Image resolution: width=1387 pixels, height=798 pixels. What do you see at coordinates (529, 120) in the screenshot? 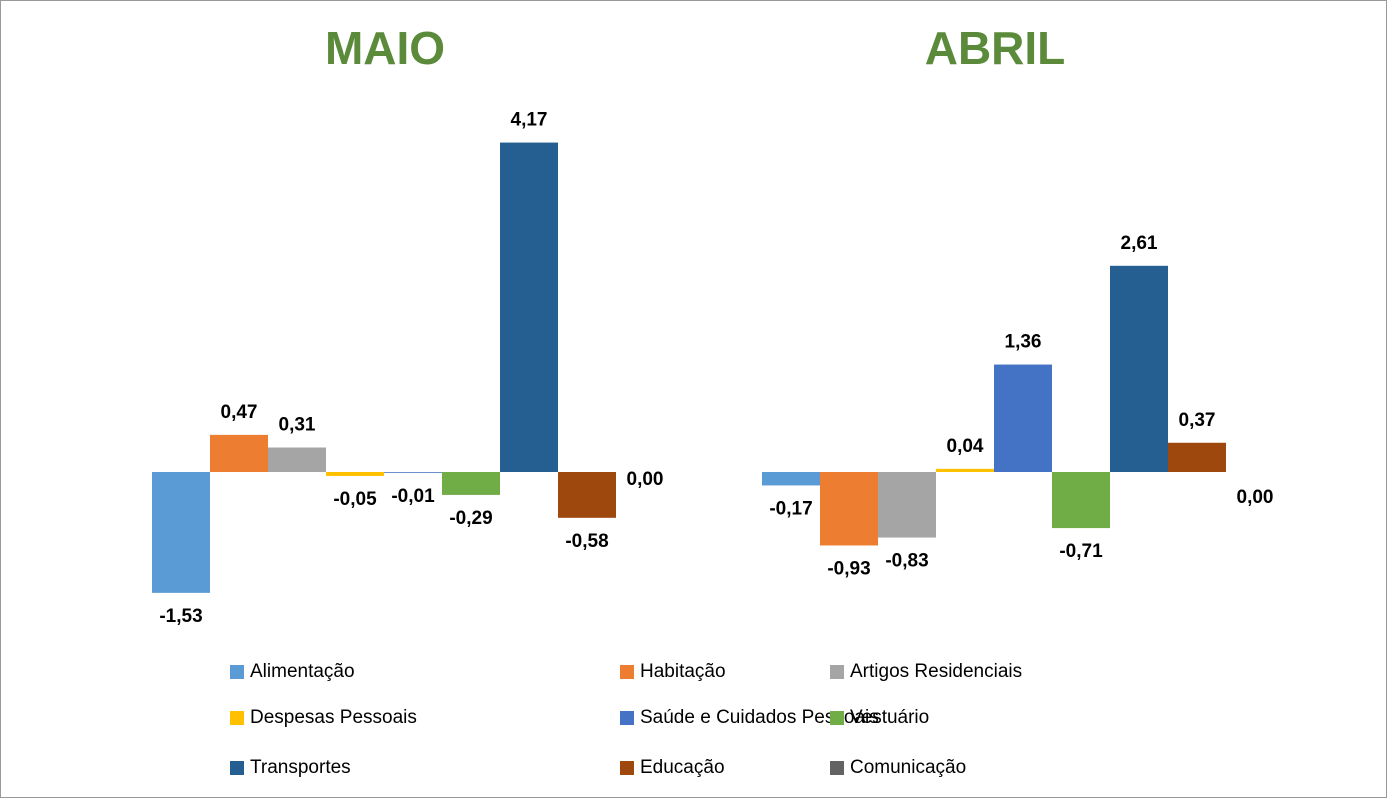
I see `value-label: 4,17` at bounding box center [529, 120].